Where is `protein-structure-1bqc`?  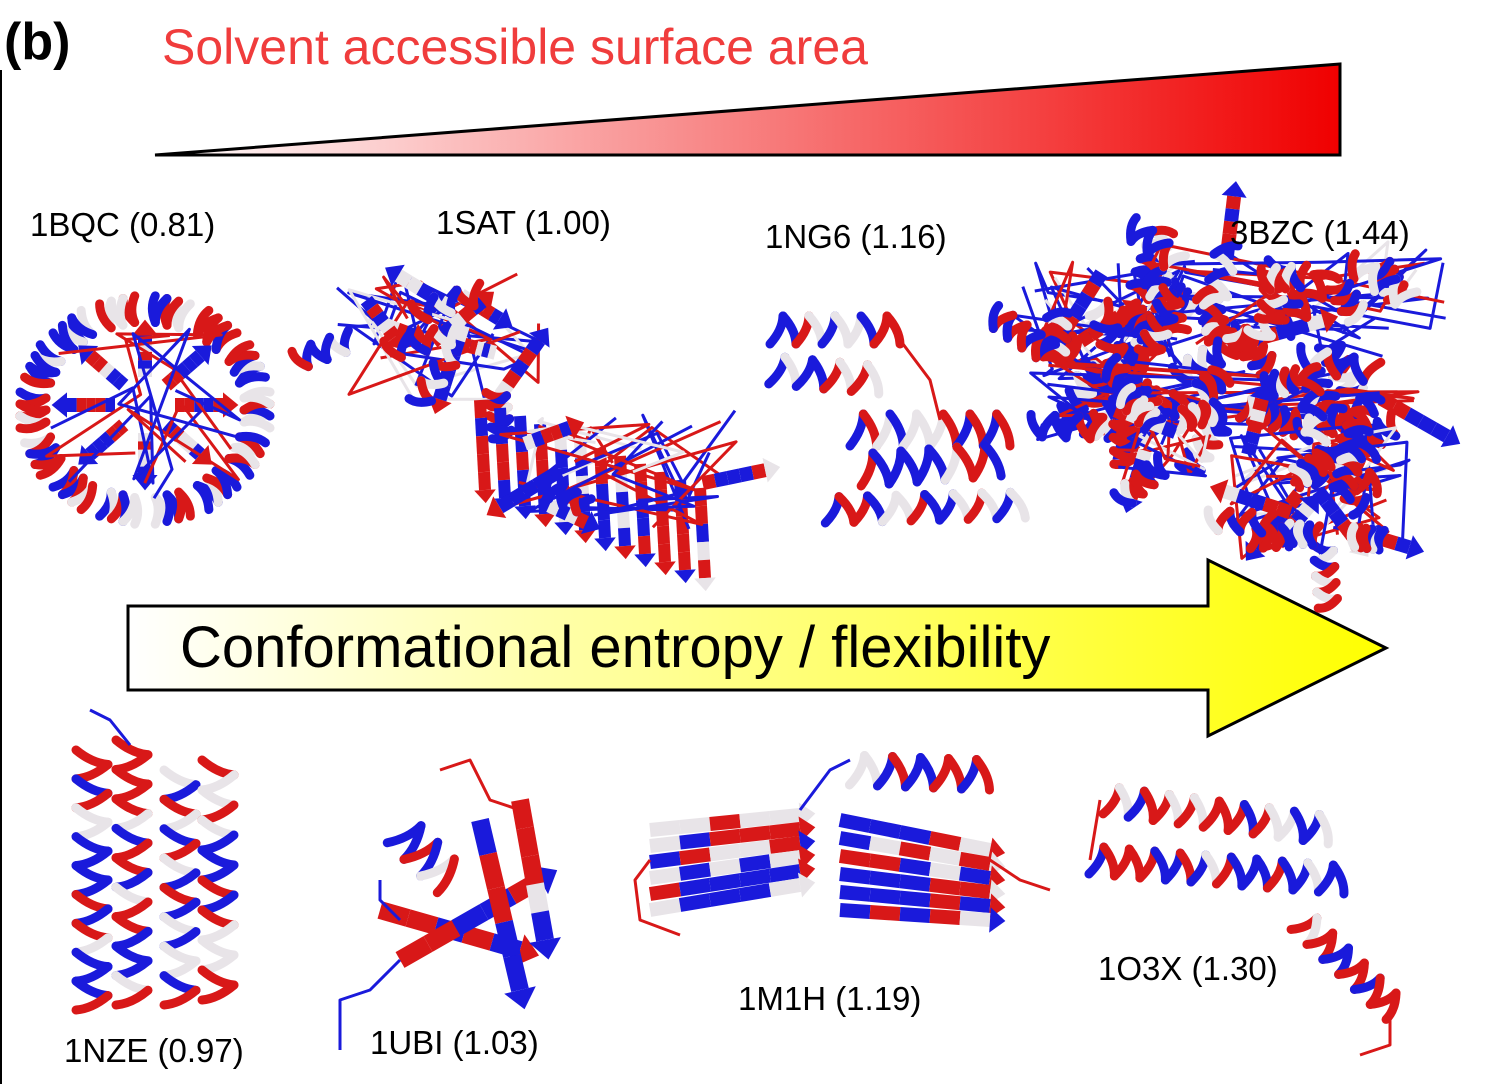
protein-structure-1bqc is located at coordinates (145, 410).